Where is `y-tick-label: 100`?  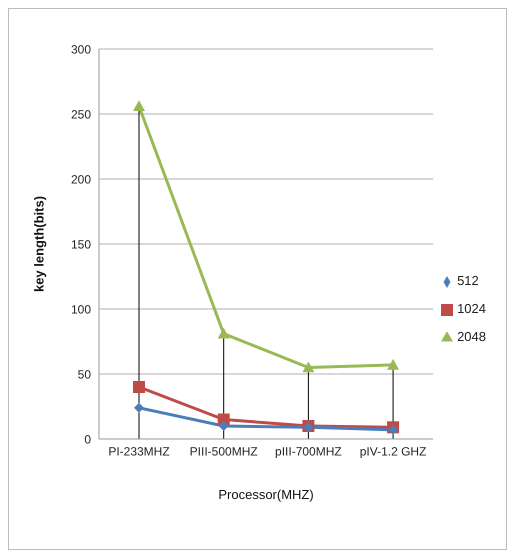
y-tick-label: 100 is located at coordinates (81, 309).